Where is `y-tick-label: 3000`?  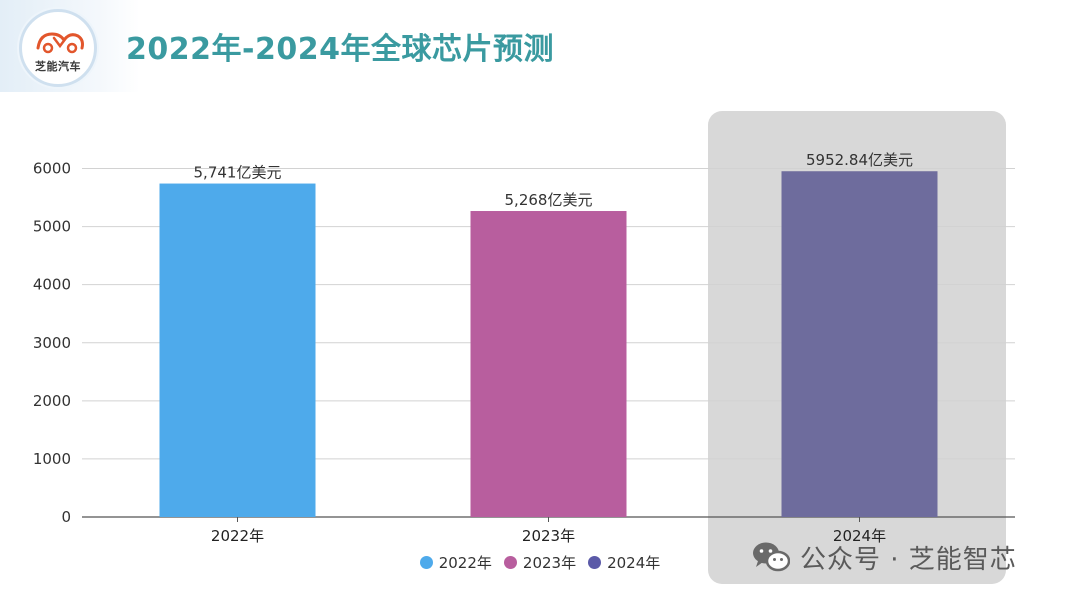
y-tick-label: 3000 is located at coordinates (52, 343).